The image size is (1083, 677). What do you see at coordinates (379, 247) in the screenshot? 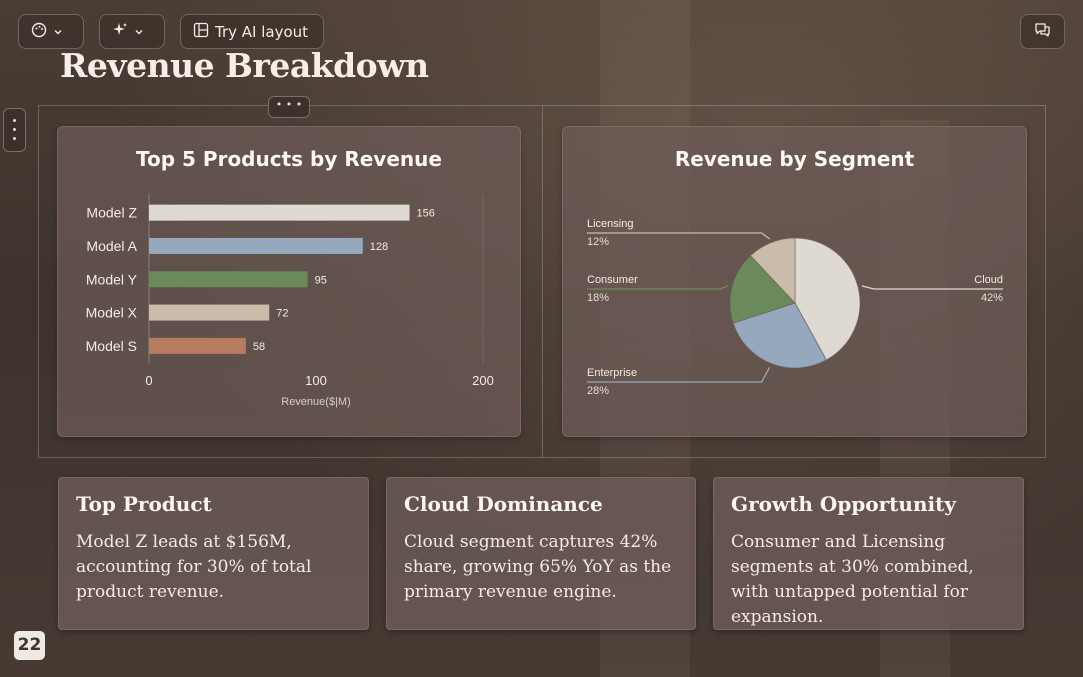
I see `bar-value-label: 128` at bounding box center [379, 247].